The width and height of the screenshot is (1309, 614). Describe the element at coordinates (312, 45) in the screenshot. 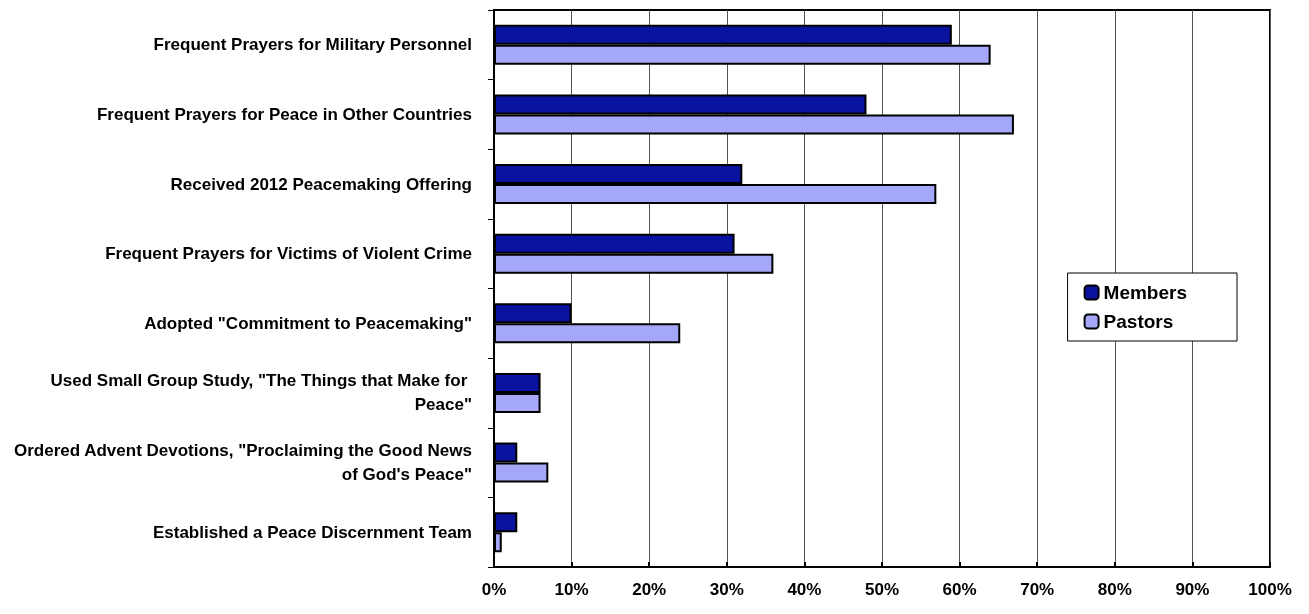

I see `y-tick-label: Frequent Prayers for Military Personnel` at that location.